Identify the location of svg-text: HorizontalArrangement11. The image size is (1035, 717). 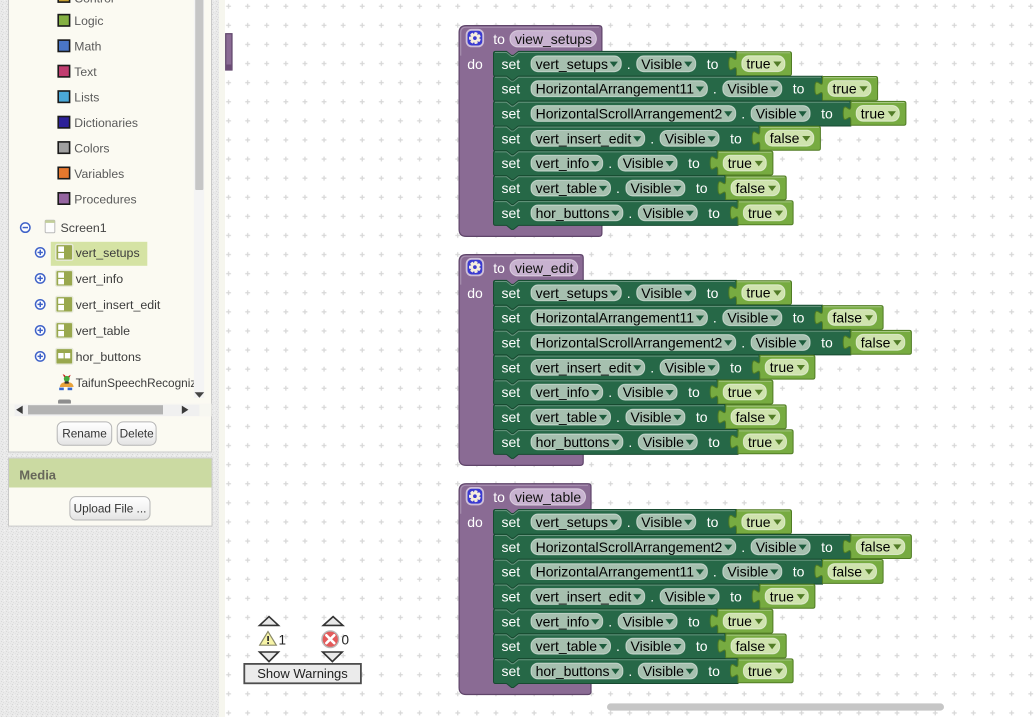
(615, 318).